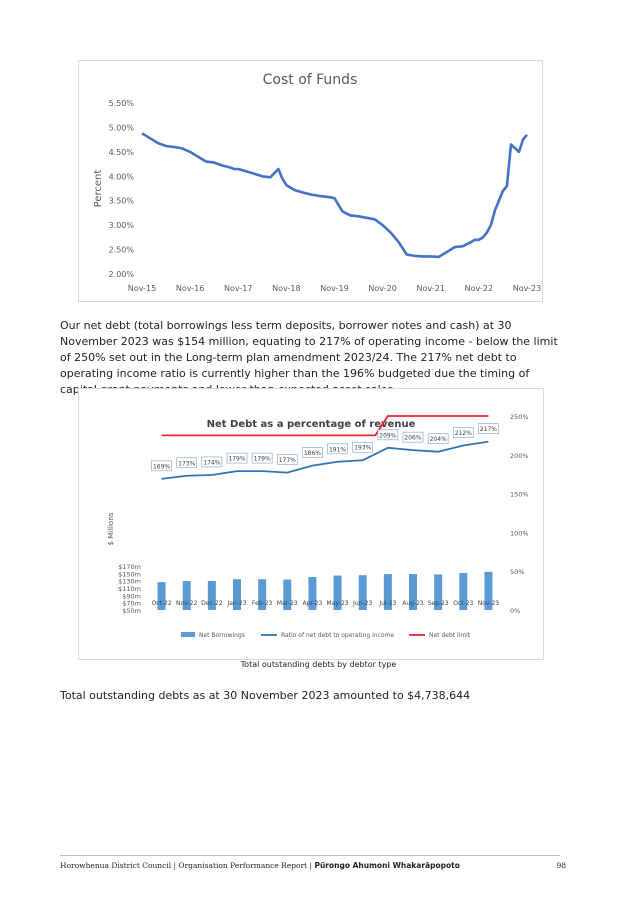  Describe the element at coordinates (387, 865) in the screenshot. I see `footer-report-title: Pūrongo Ahumoni Whakarāpopoto` at that location.